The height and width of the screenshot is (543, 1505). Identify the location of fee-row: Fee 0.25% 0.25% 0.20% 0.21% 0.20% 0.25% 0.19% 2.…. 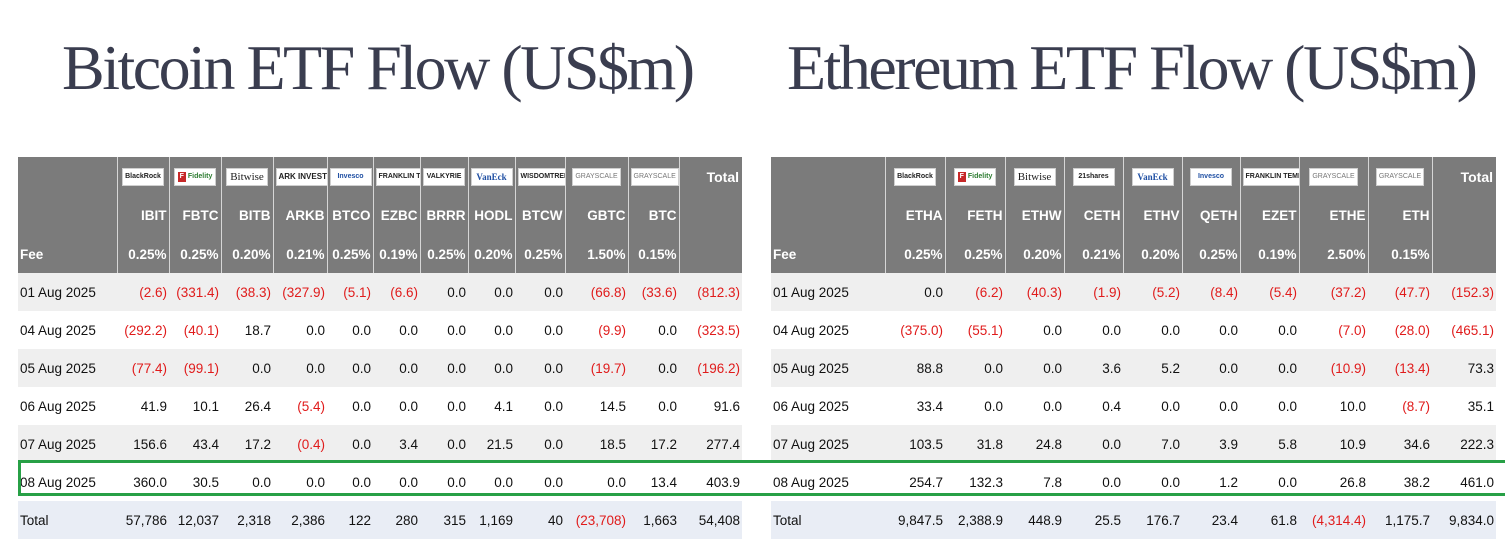
(1133, 254).